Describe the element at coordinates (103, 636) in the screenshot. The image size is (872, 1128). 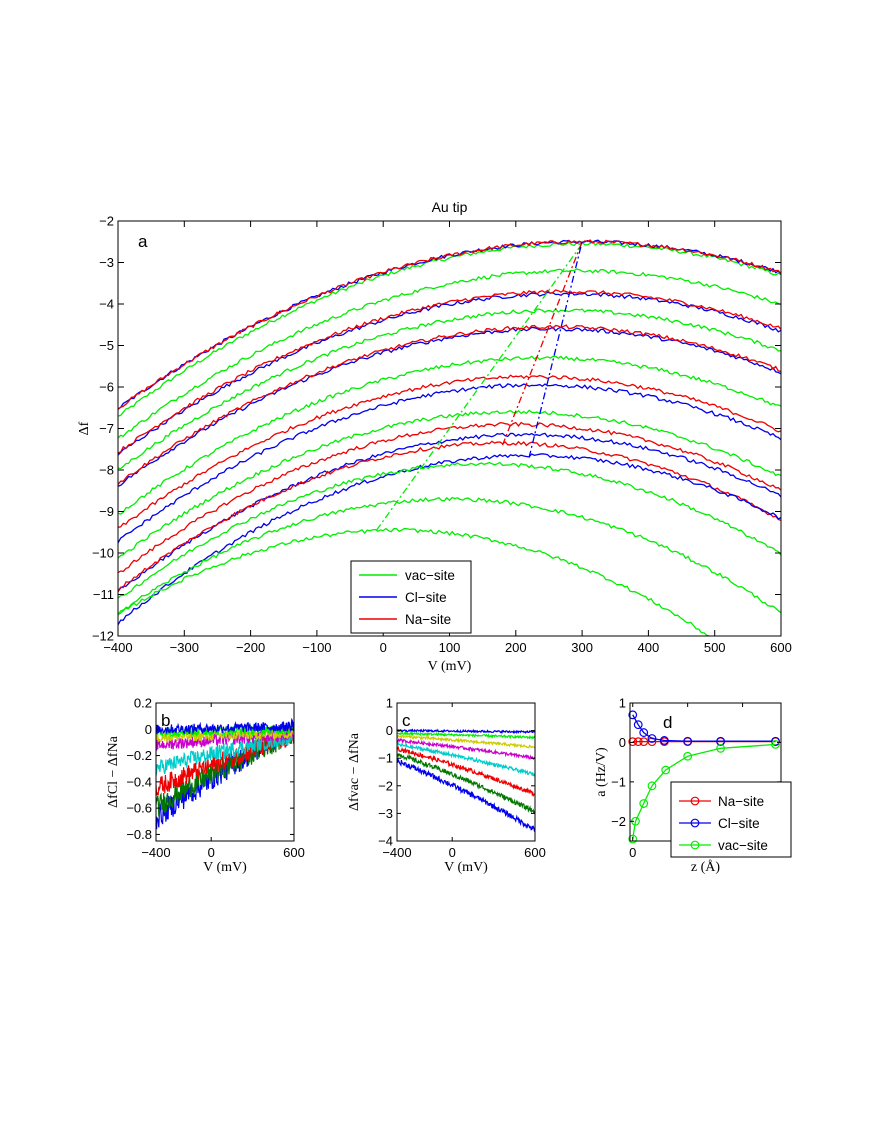
I see `y-tick-label-a: −12` at that location.